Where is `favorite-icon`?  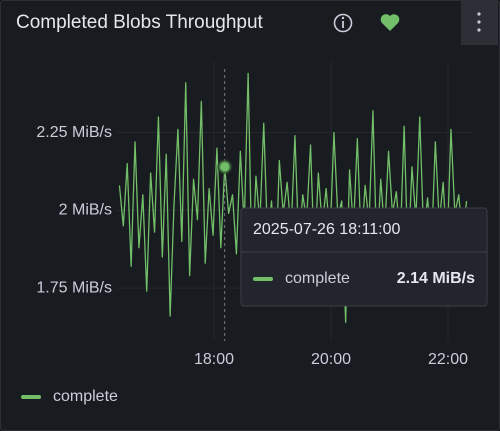 favorite-icon is located at coordinates (390, 22).